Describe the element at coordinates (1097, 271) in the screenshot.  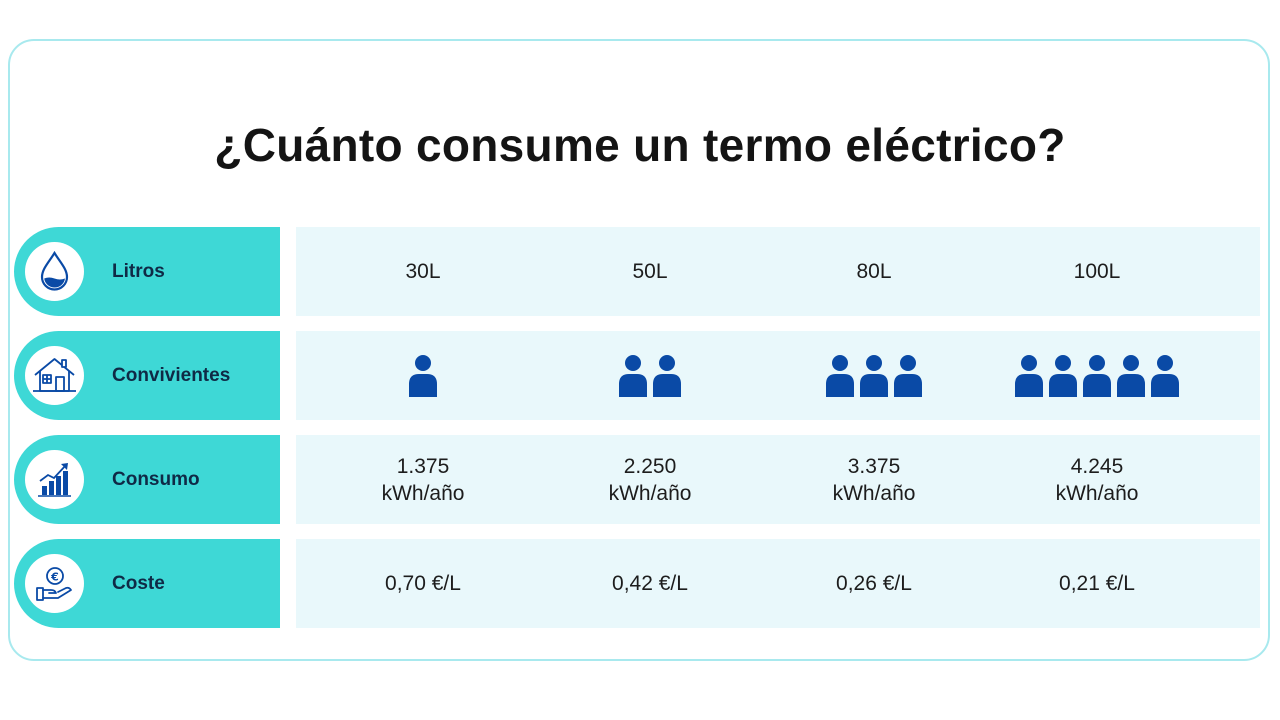
I see `litros-value: 100L` at that location.